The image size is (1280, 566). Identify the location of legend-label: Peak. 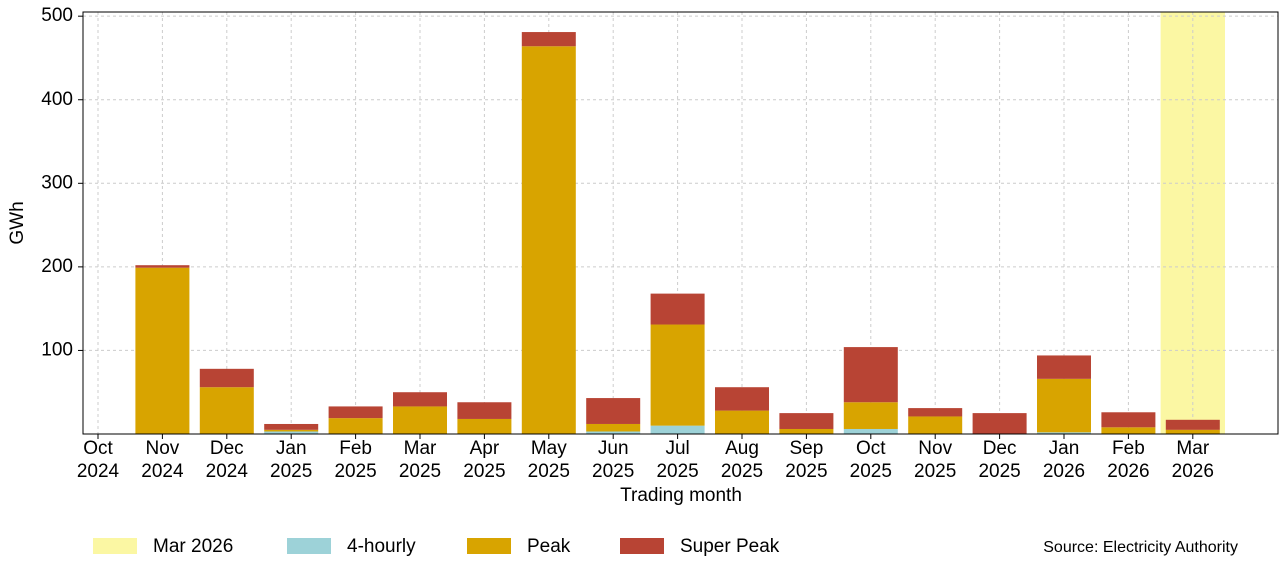
(549, 546).